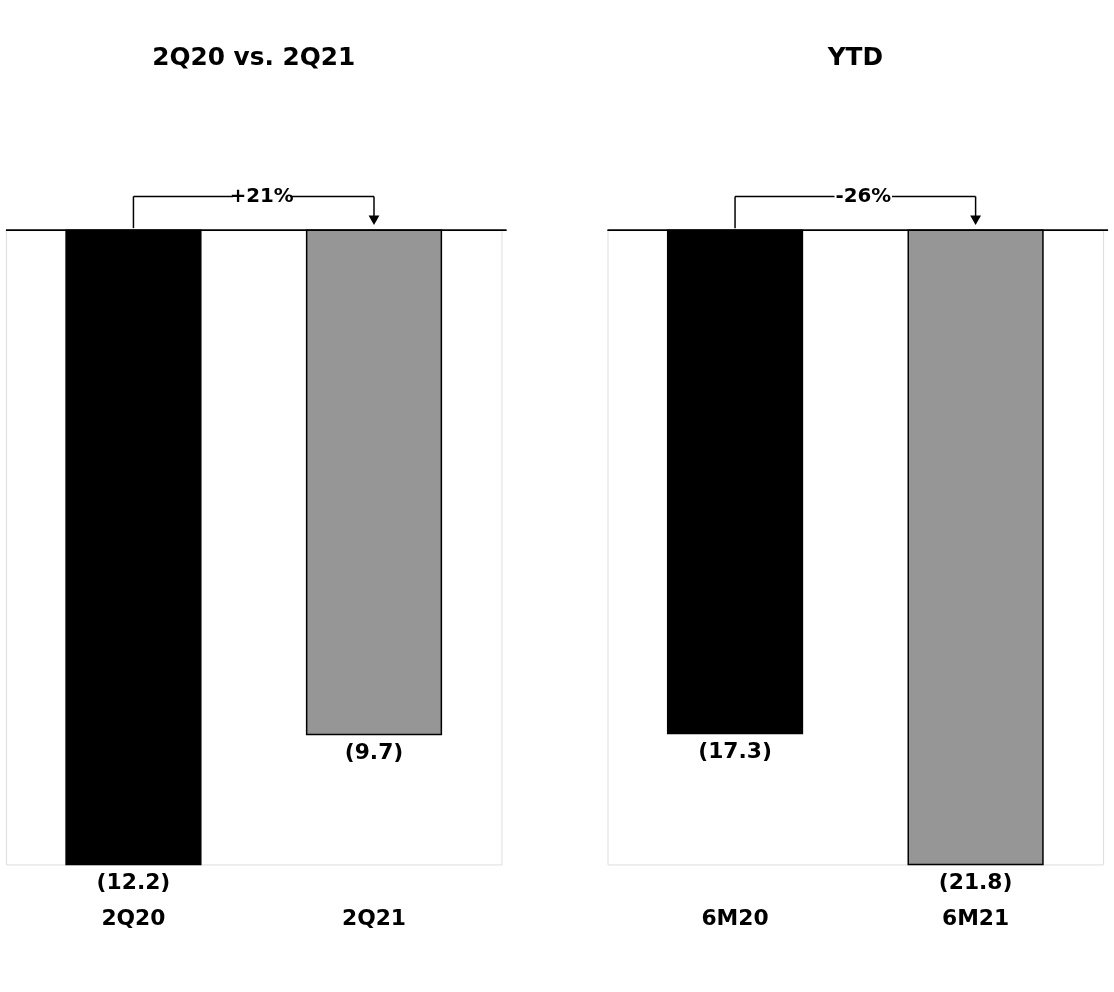 The height and width of the screenshot is (992, 1114). Describe the element at coordinates (133, 918) in the screenshot. I see `x-tick-label: 2Q20` at that location.